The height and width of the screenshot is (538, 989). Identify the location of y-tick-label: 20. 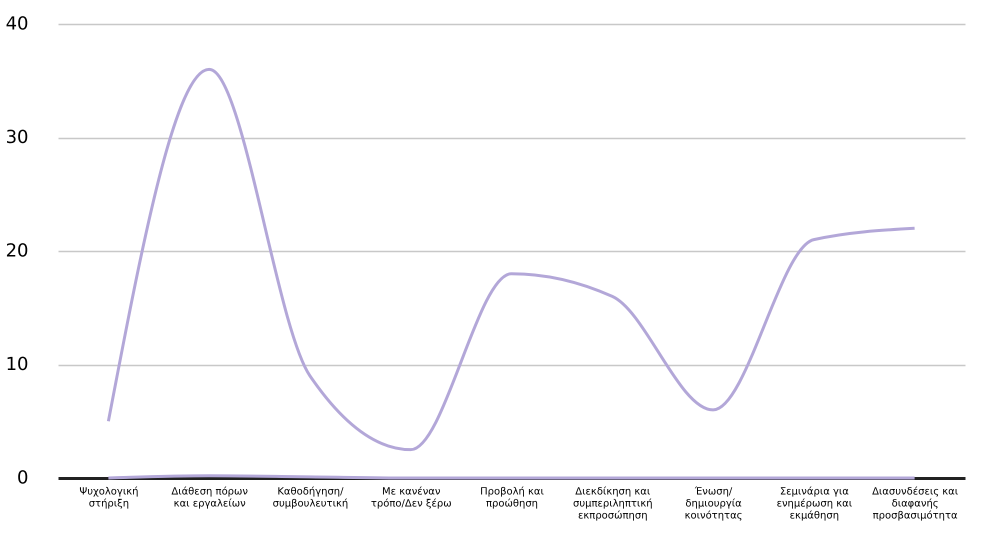
(17, 251).